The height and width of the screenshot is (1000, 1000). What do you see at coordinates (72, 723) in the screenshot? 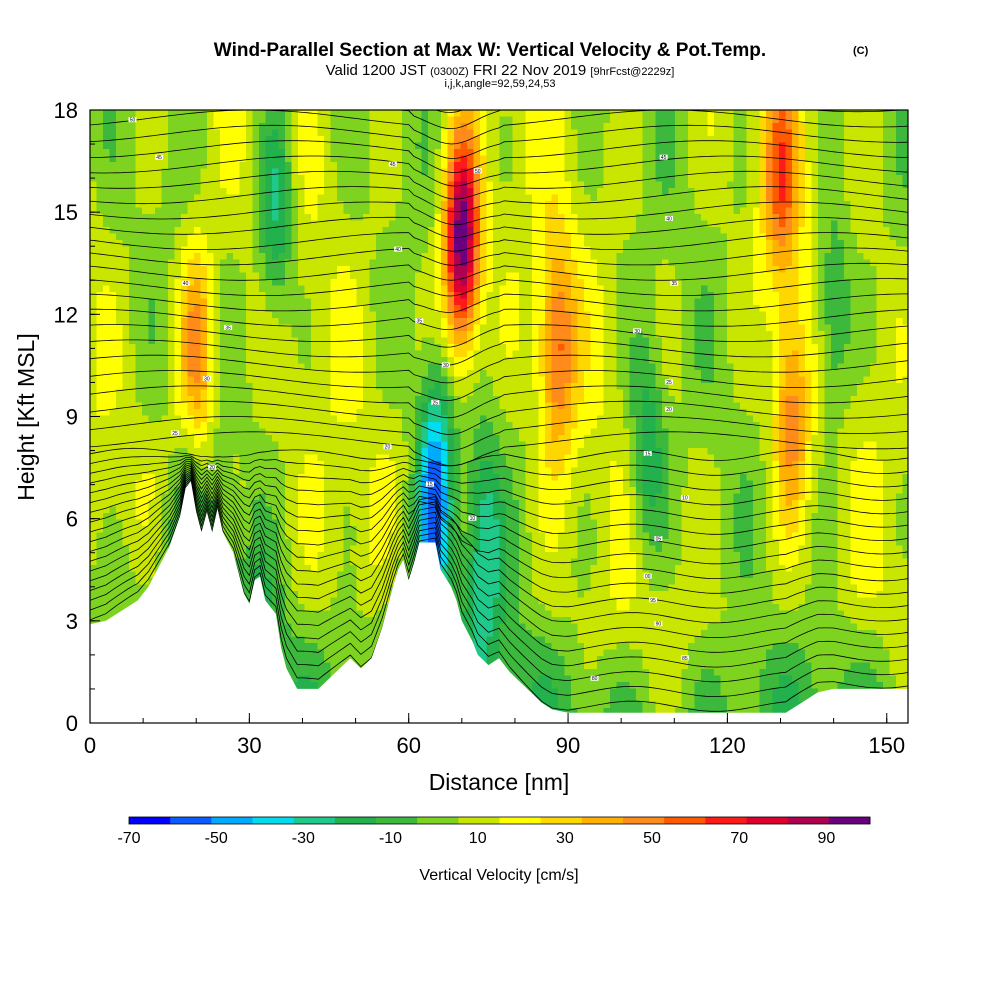
I see `y-tick-label: 0` at bounding box center [72, 723].